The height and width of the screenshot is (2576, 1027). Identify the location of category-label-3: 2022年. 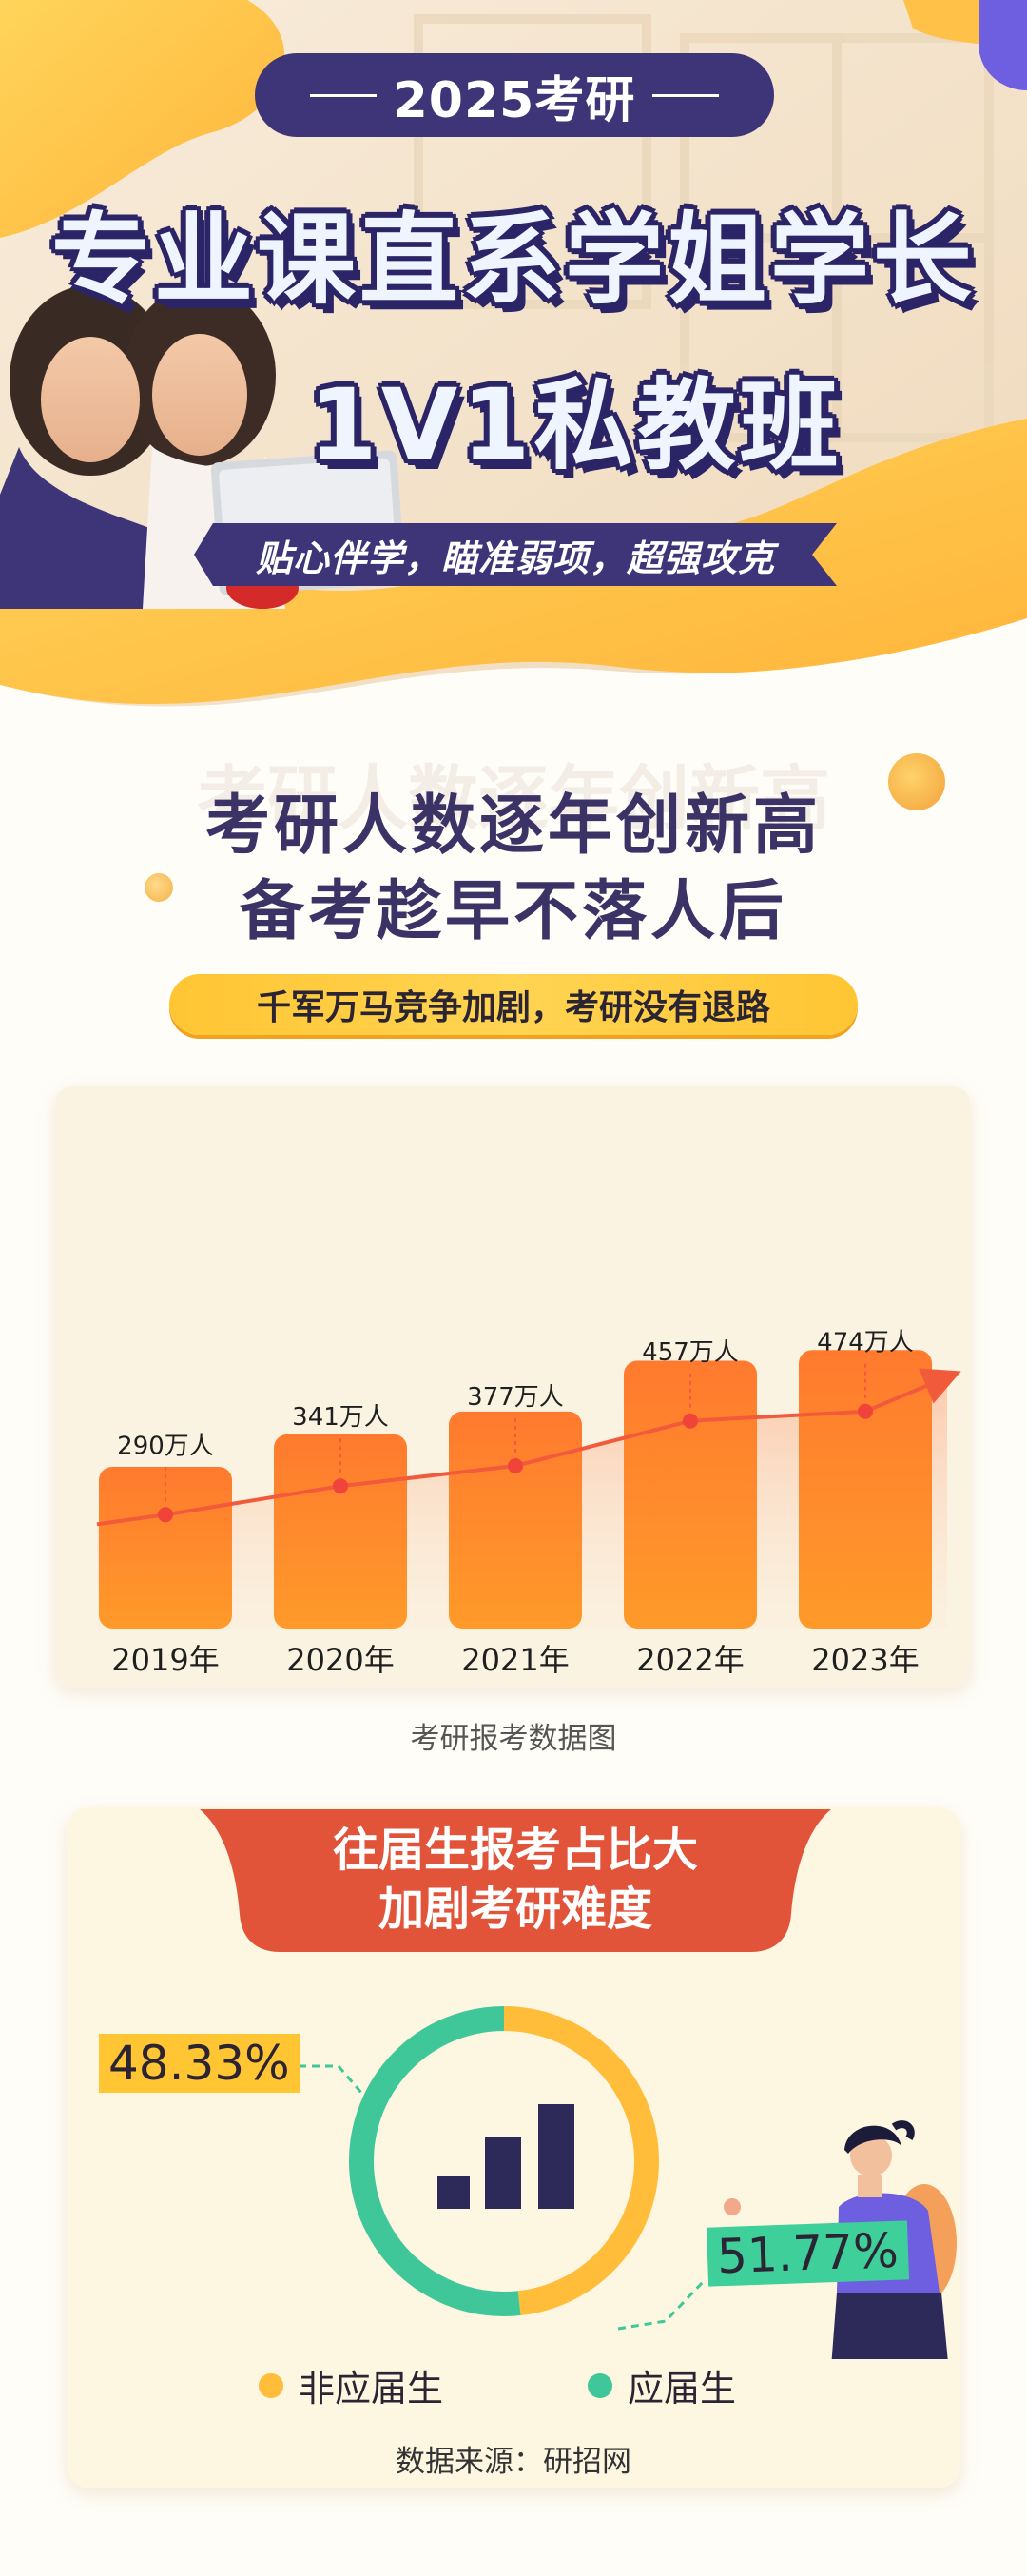
(690, 1660).